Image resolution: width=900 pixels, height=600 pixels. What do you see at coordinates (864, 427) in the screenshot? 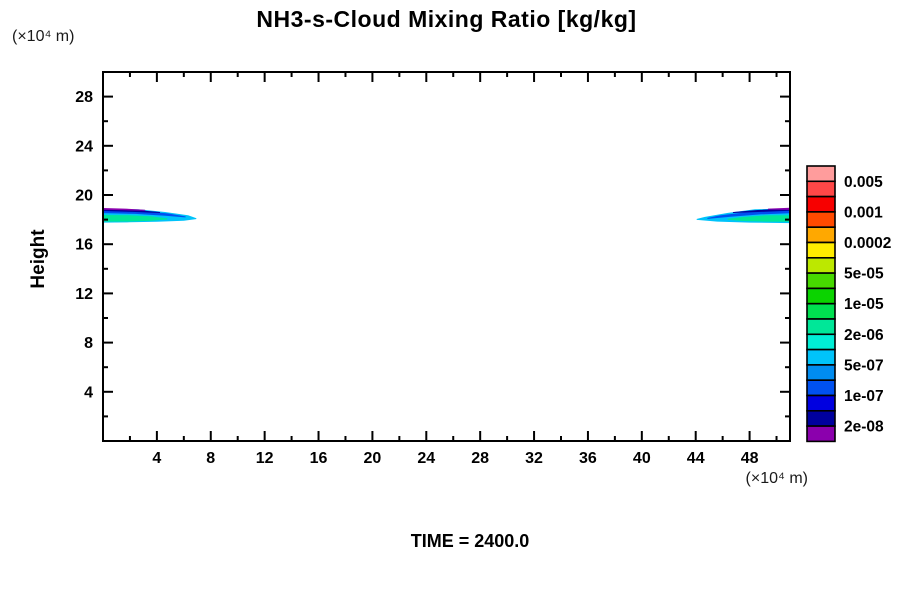
I see `legend-label: 2e-08` at bounding box center [864, 427].